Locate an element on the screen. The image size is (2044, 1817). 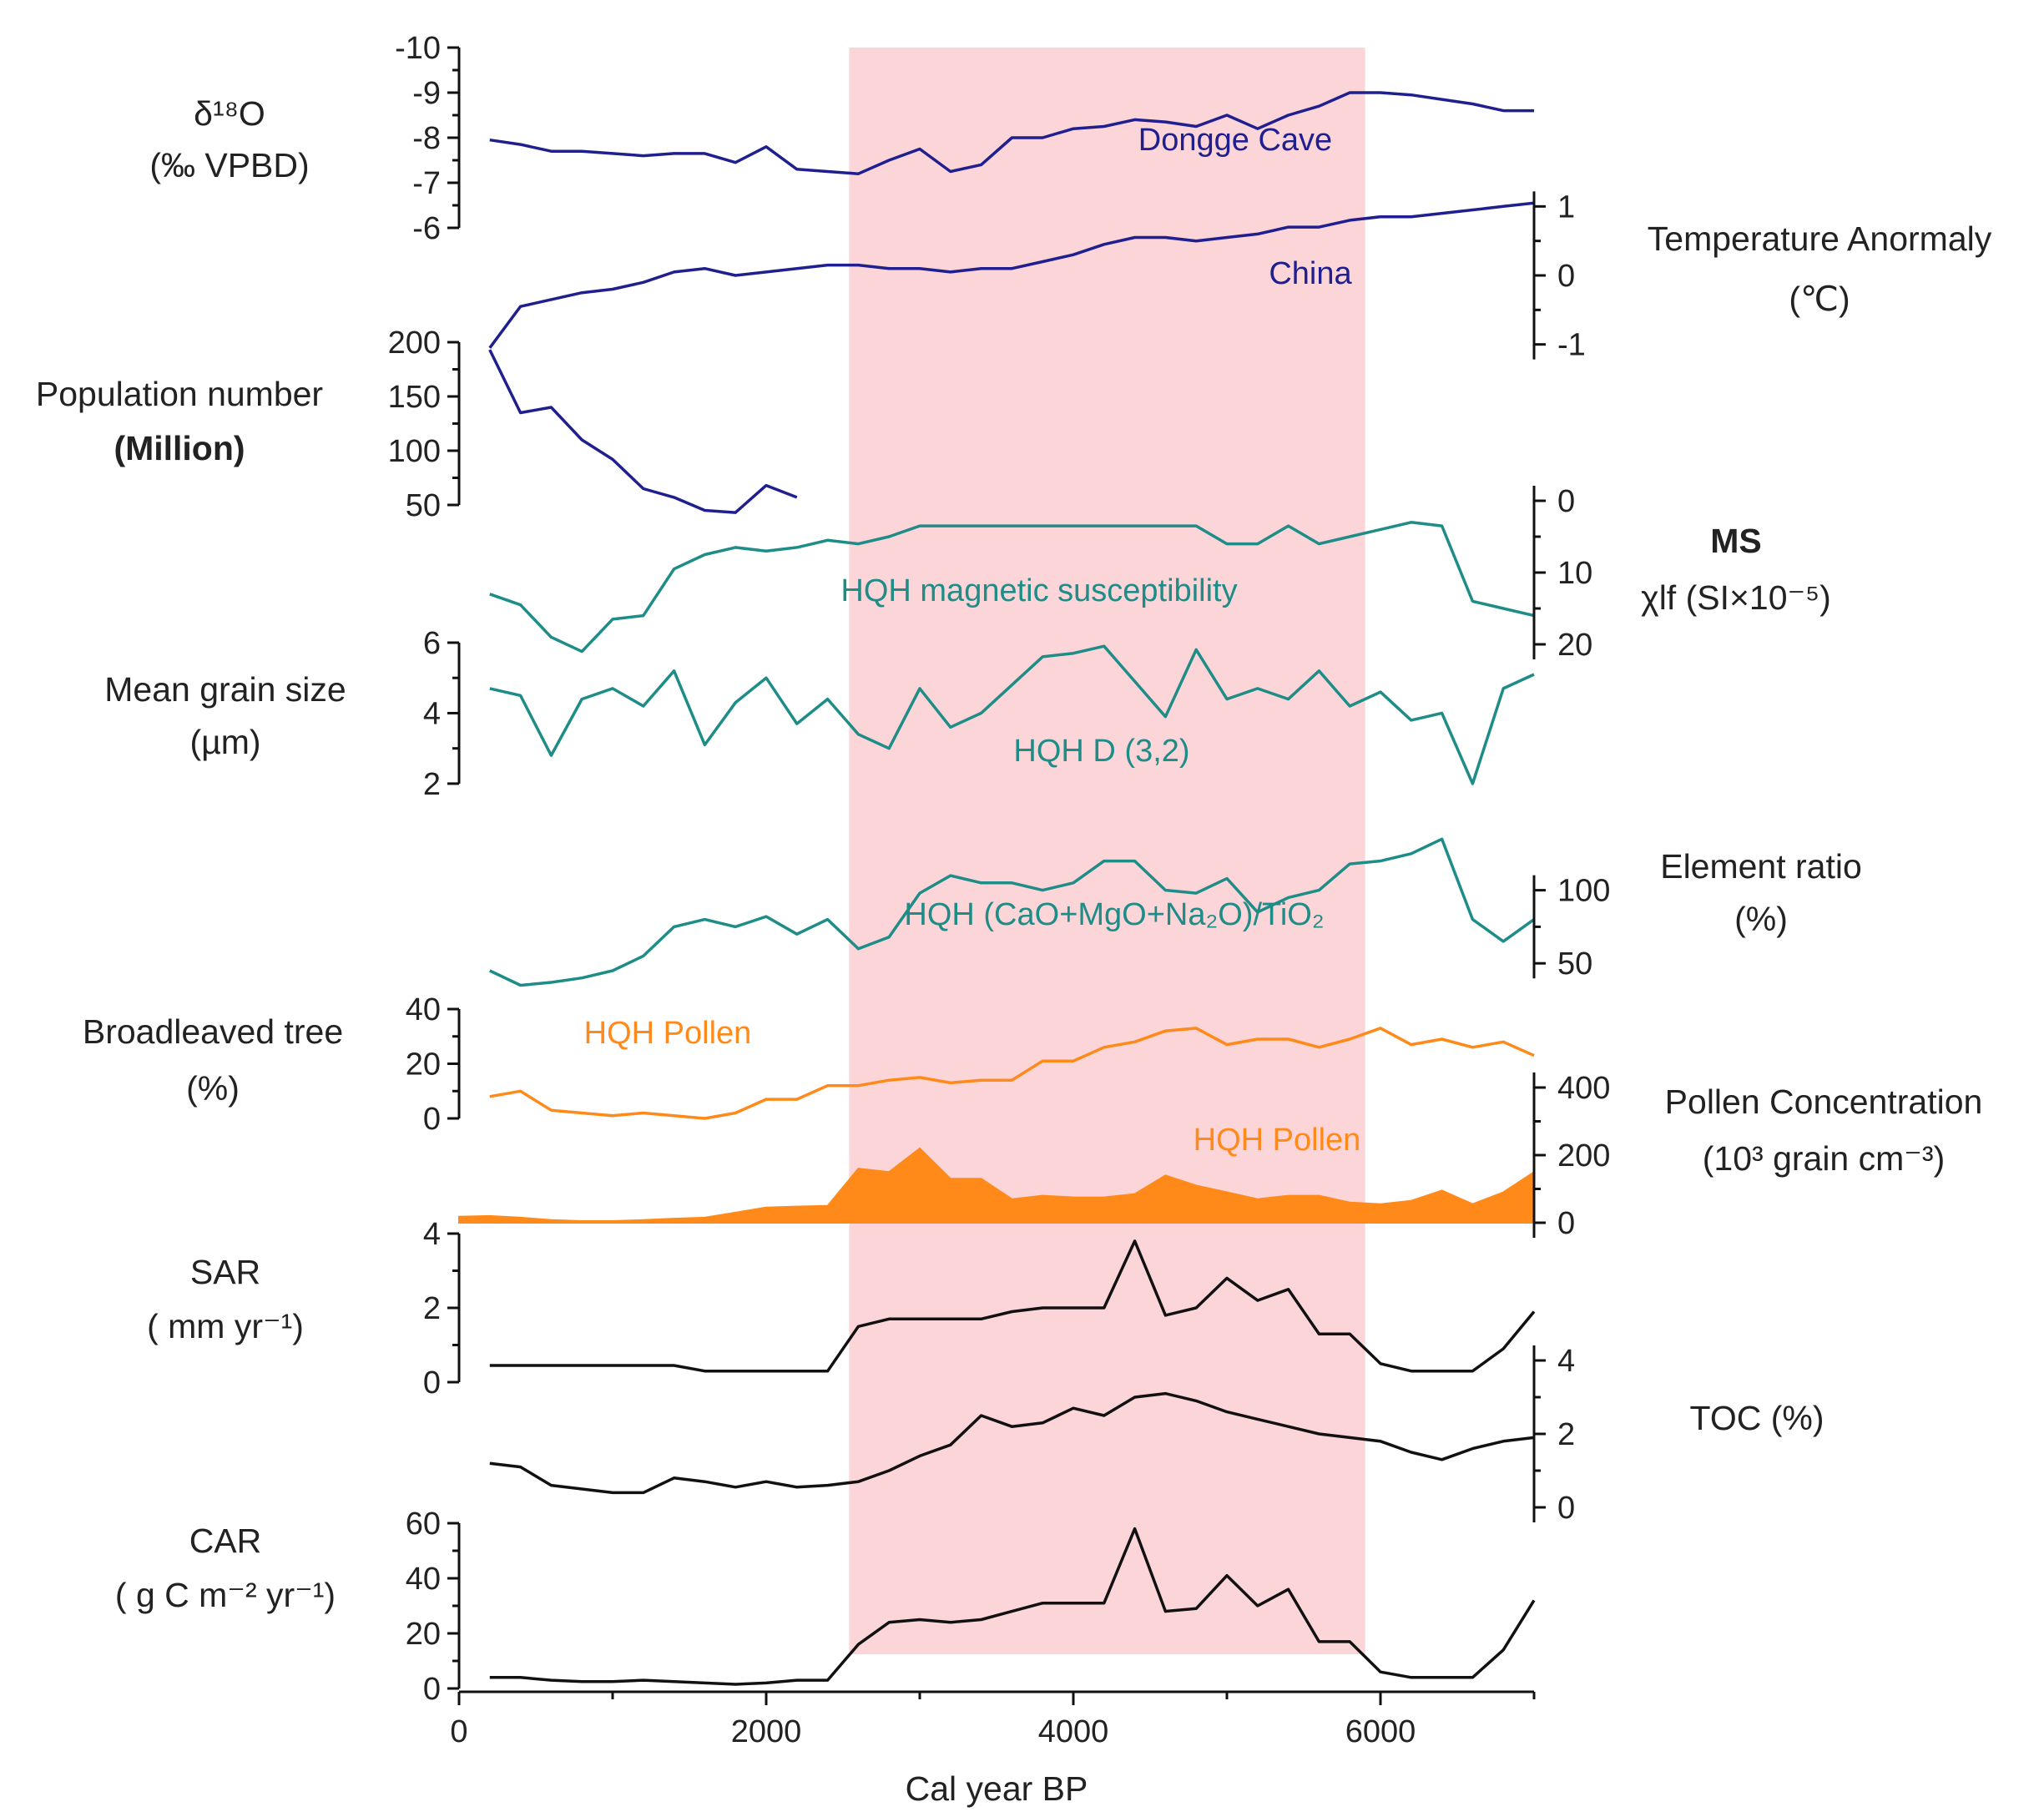
tick-label-grain-0: 2 is located at coordinates (432, 784).